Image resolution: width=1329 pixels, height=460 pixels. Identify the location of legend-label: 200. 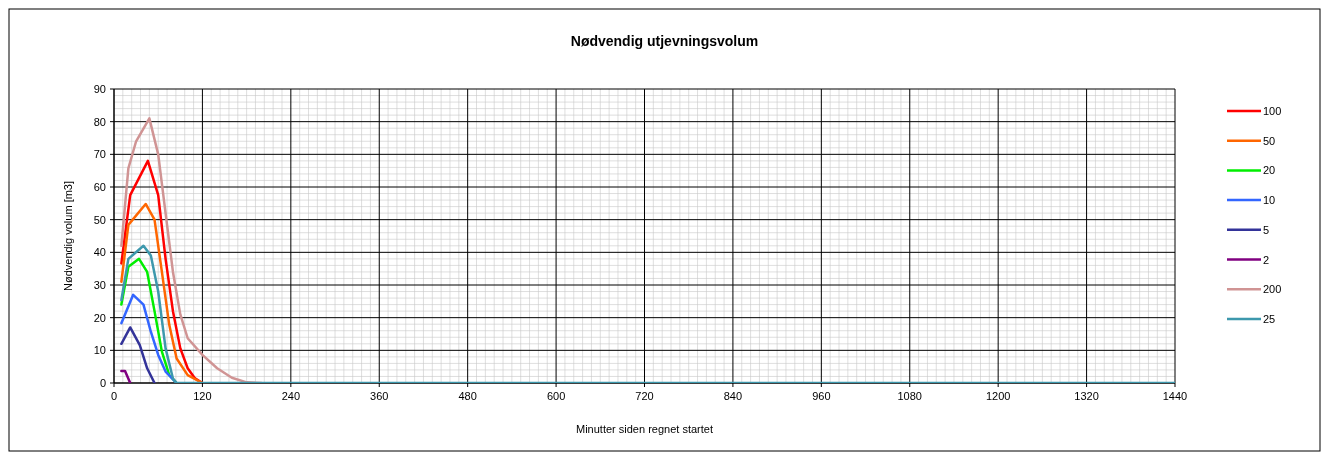
(1272, 289).